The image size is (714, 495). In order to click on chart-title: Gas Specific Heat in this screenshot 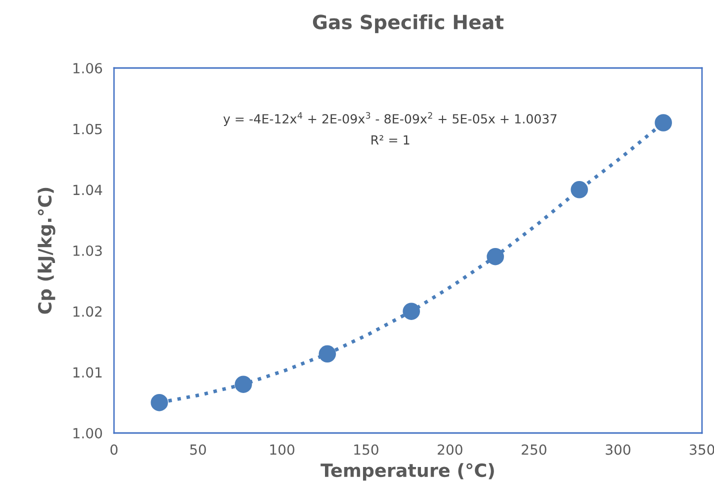, I will do `click(408, 24)`.